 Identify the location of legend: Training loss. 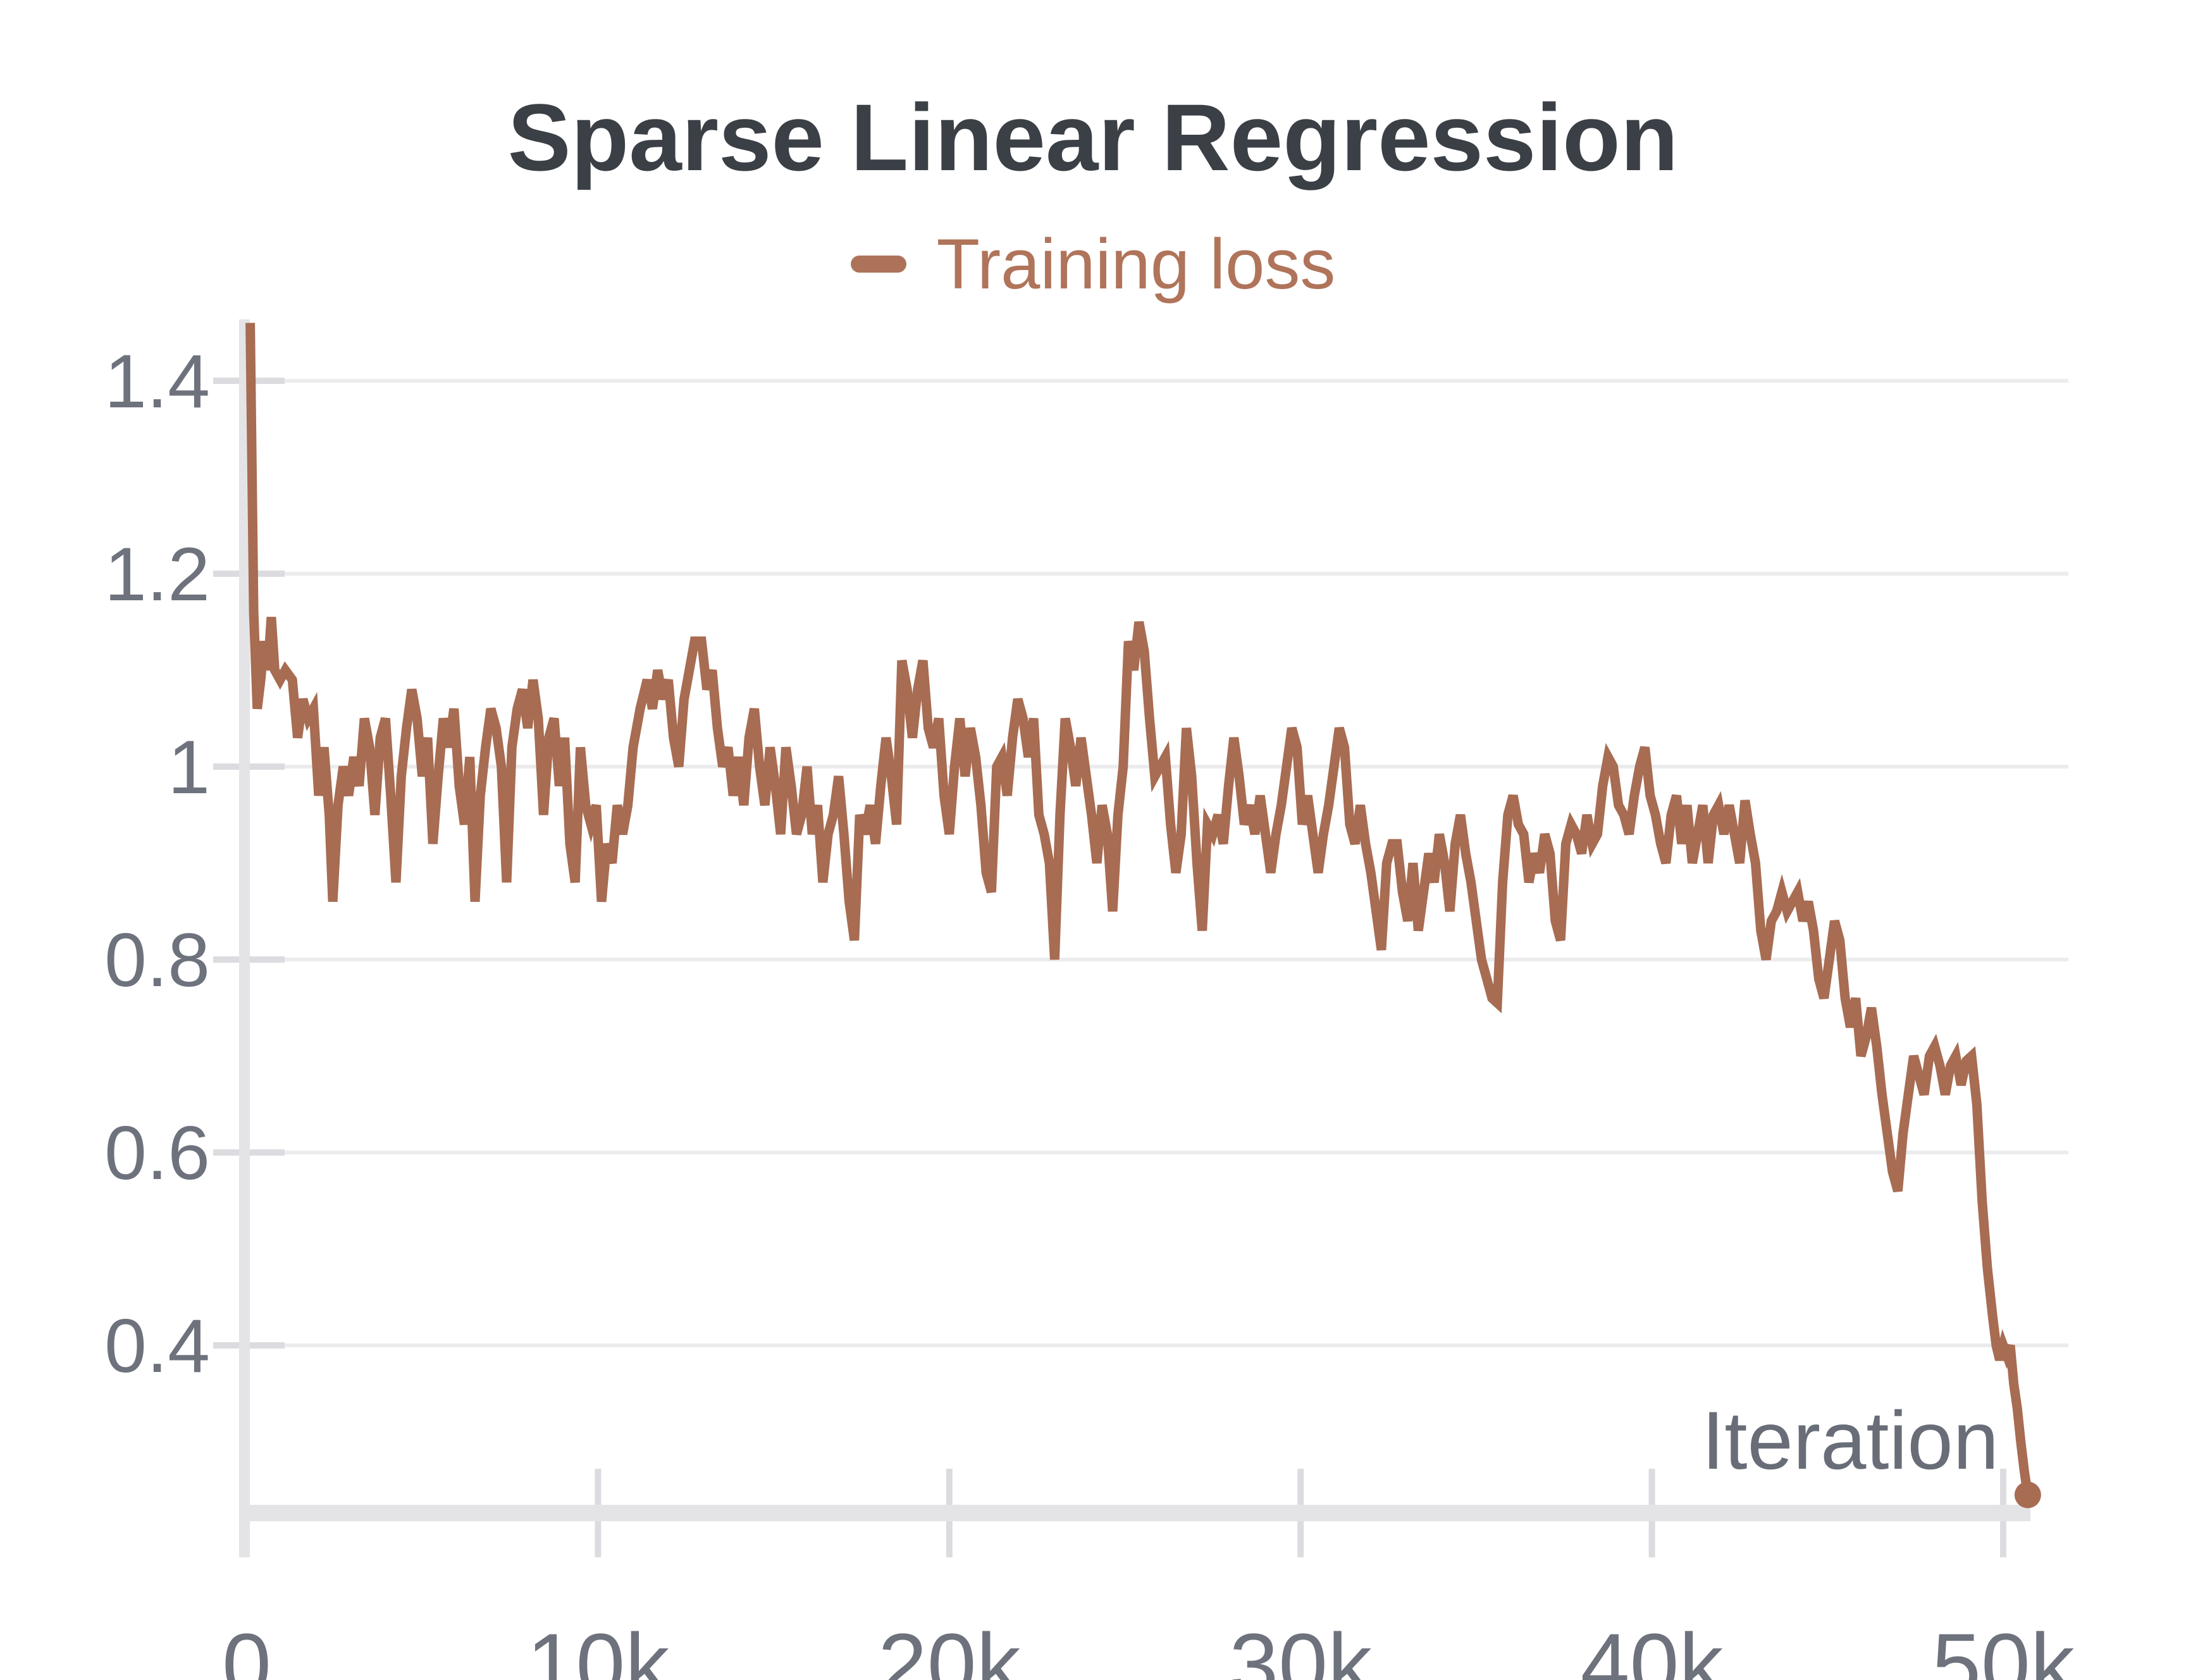
(1093, 264).